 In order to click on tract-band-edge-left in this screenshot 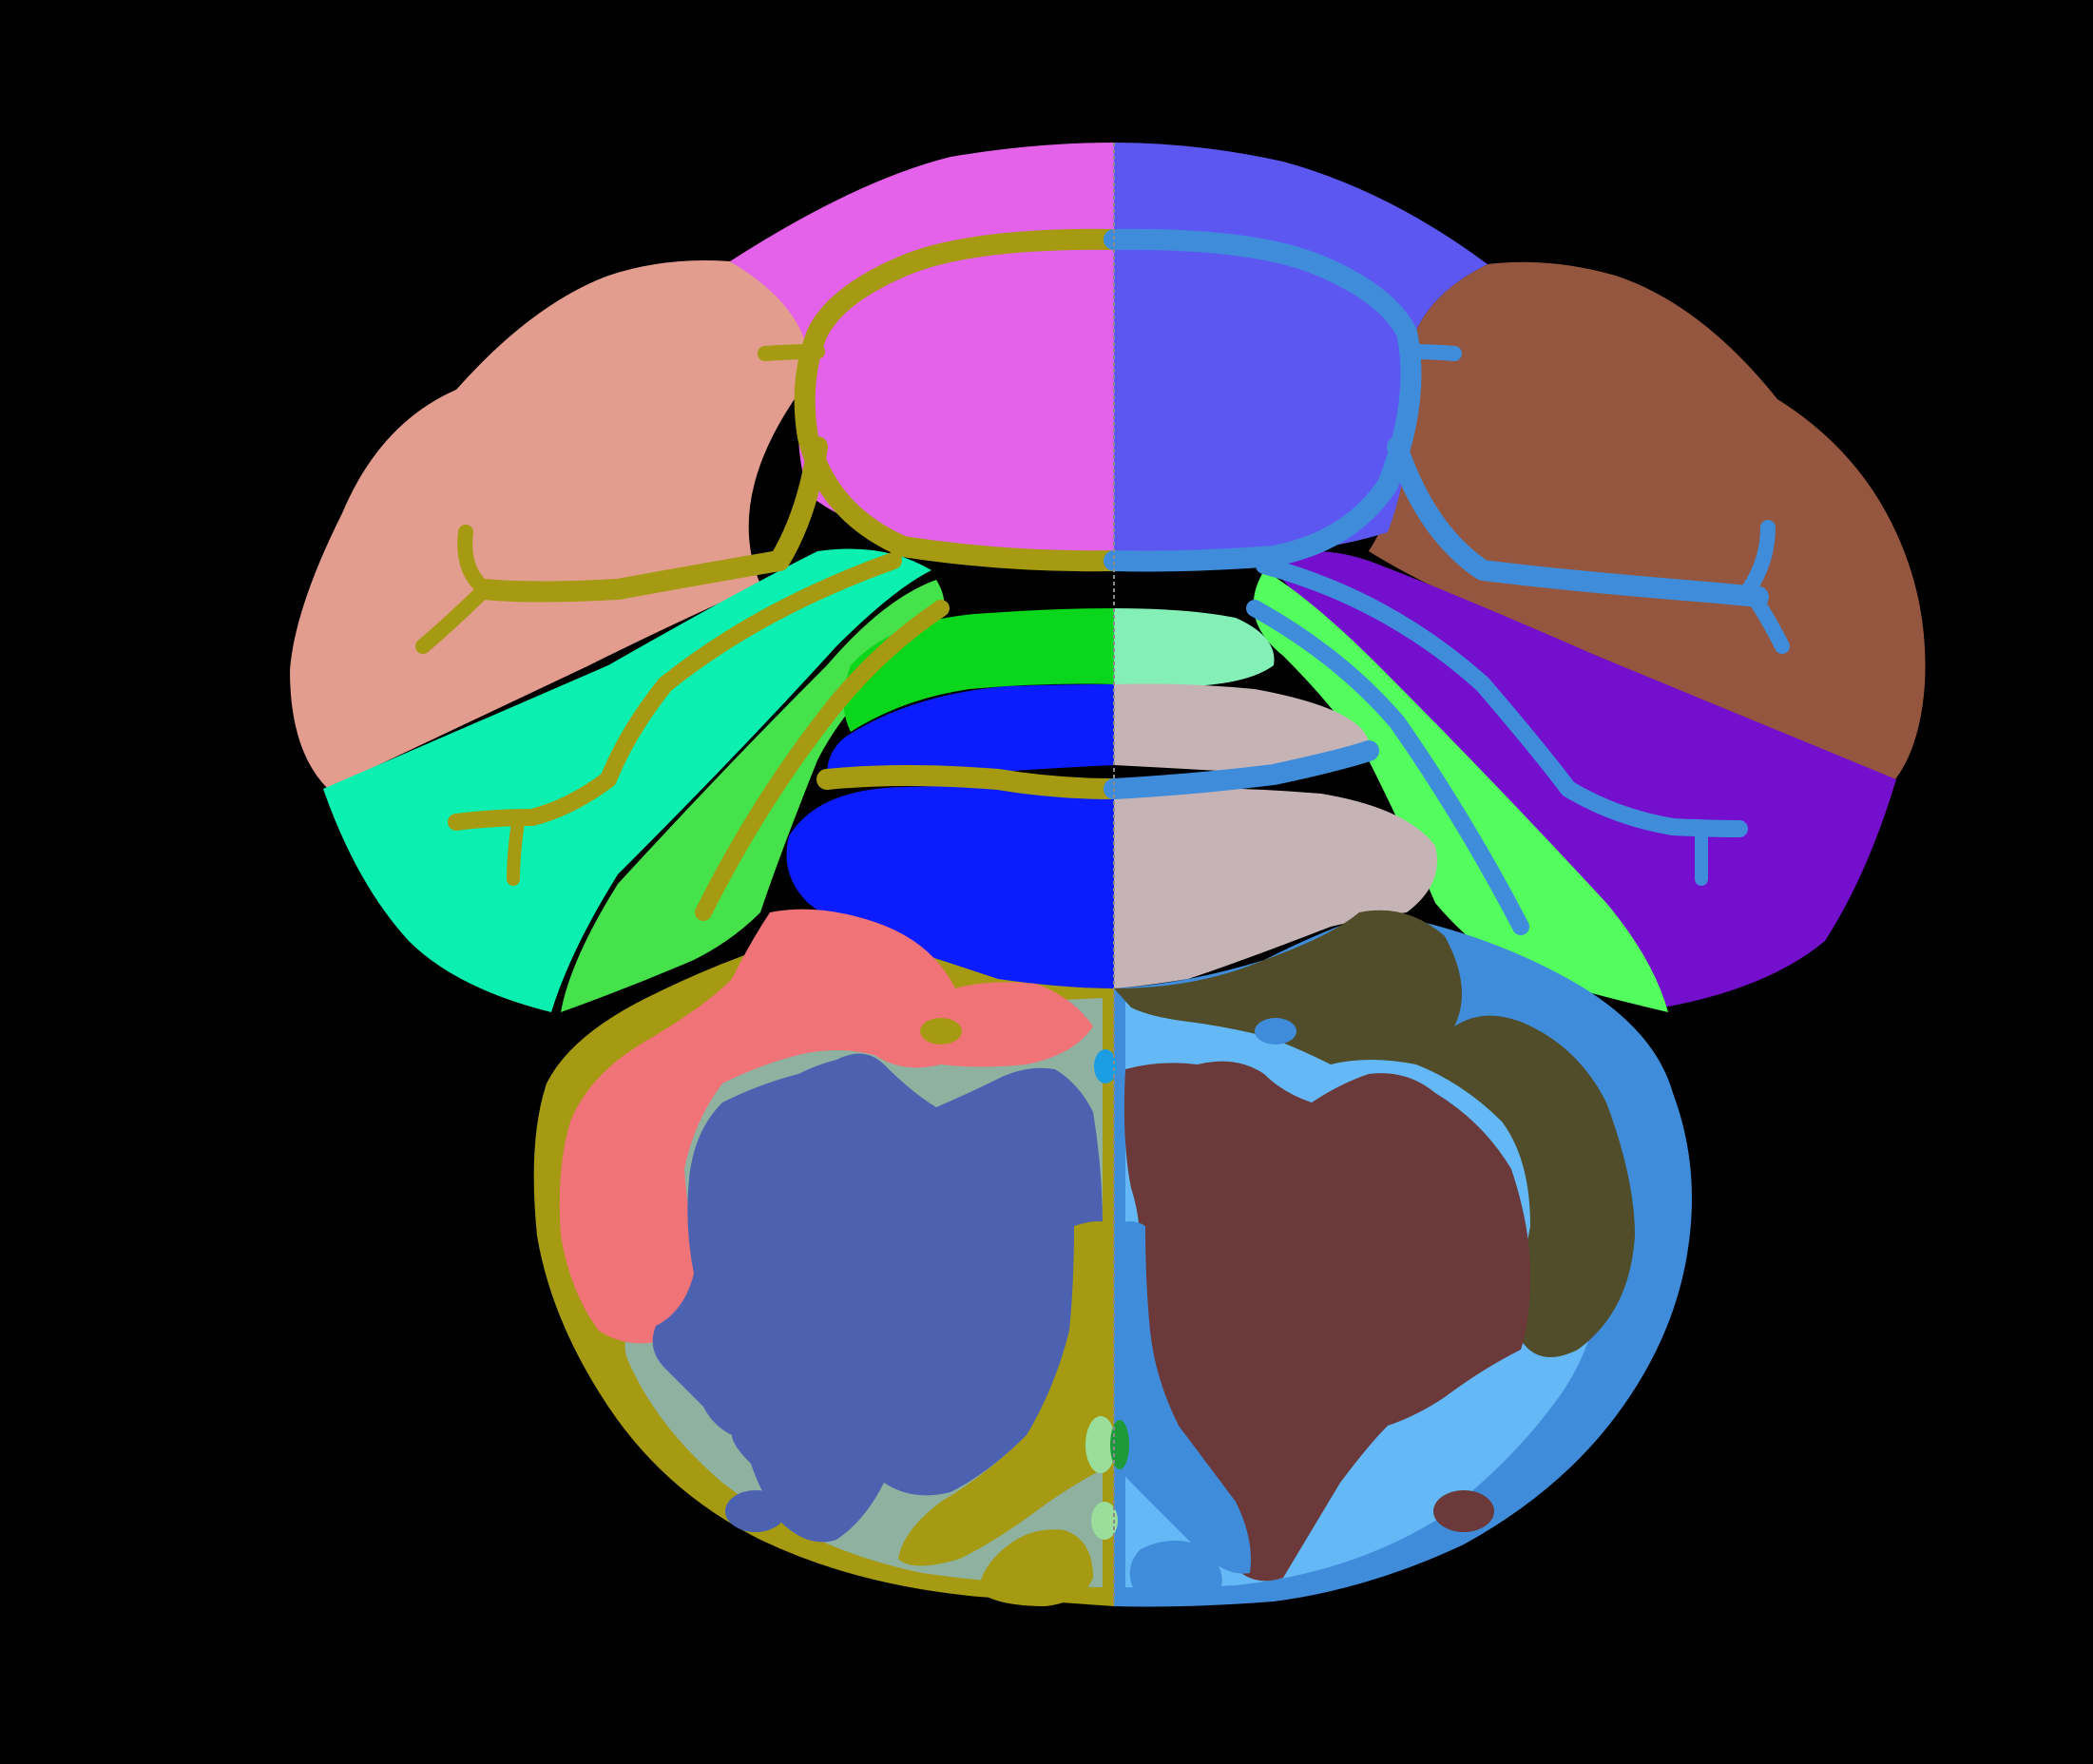, I will do `click(822, 760)`.